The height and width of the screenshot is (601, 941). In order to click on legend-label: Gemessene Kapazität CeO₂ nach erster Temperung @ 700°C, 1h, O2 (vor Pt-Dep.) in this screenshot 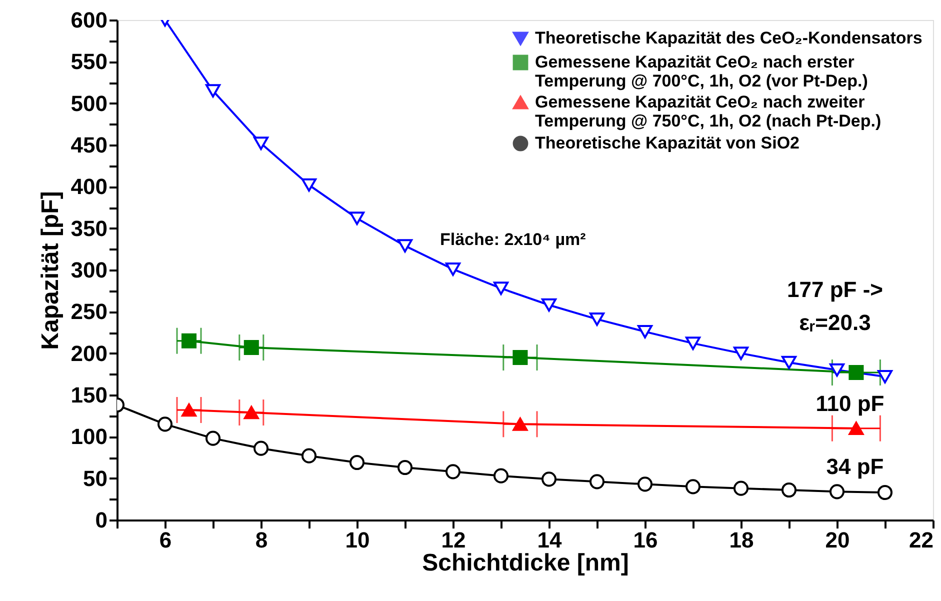, I will do `click(701, 71)`.